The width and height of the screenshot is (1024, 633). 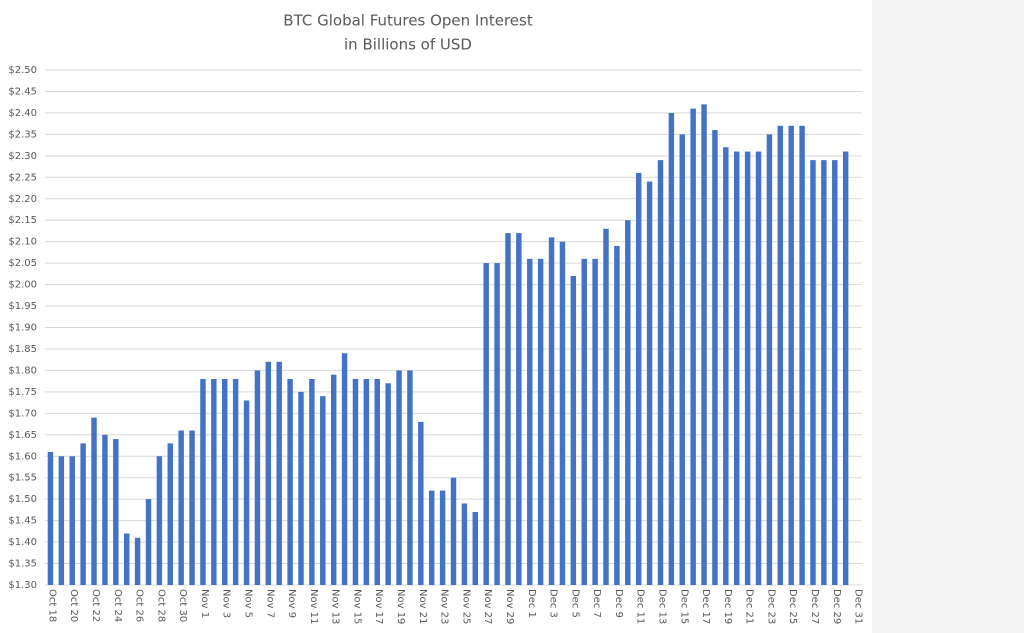 I want to click on y-tick-label: $2.40, so click(x=22, y=113).